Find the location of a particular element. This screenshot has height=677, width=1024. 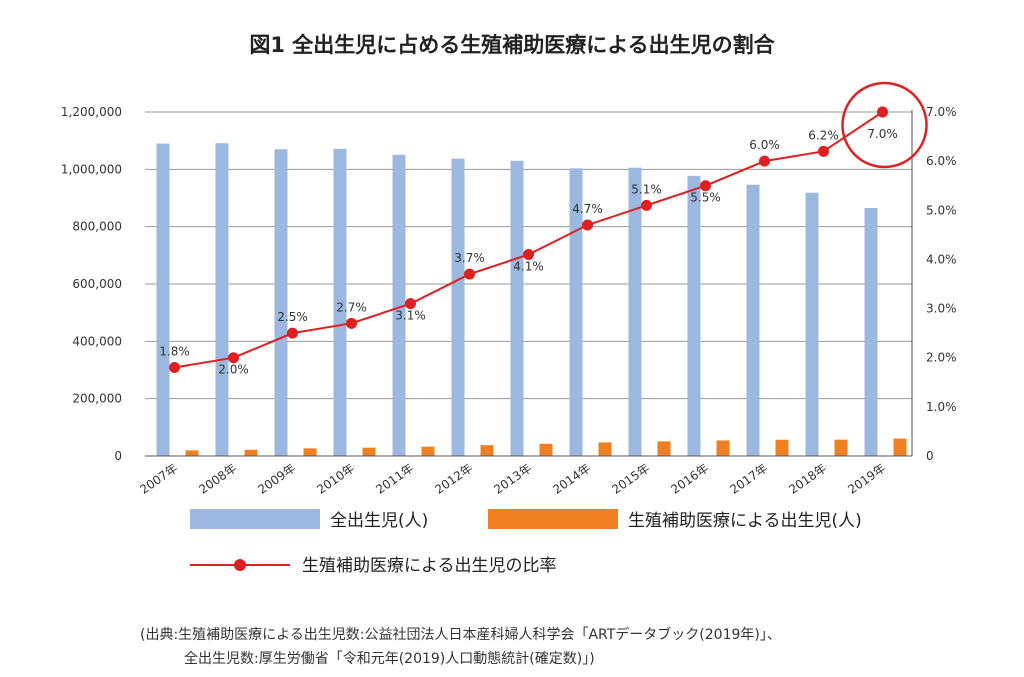

legend: 全出生児(人) 生殖補助医療による出生児(人) 生殖補助医療による出生児の比率 is located at coordinates (526, 542).